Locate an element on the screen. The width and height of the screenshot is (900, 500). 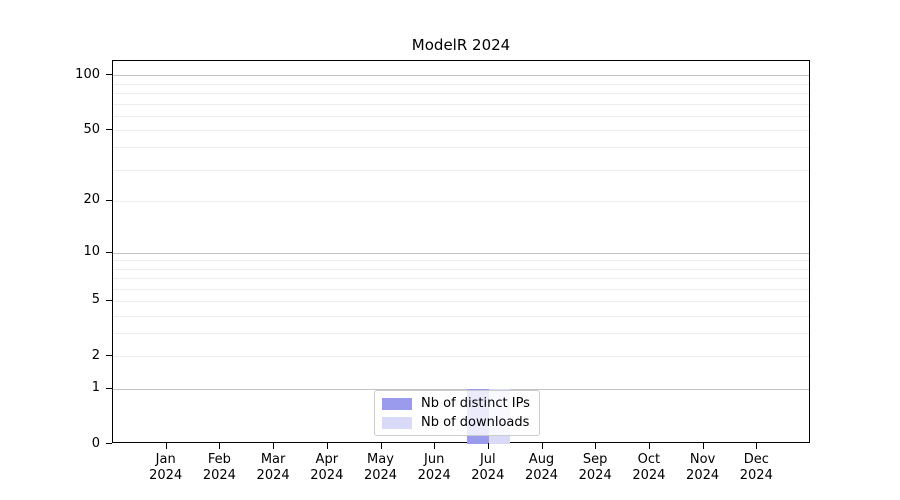
legend-item-nb-of-downloads: Nb of downloads is located at coordinates (456, 422).